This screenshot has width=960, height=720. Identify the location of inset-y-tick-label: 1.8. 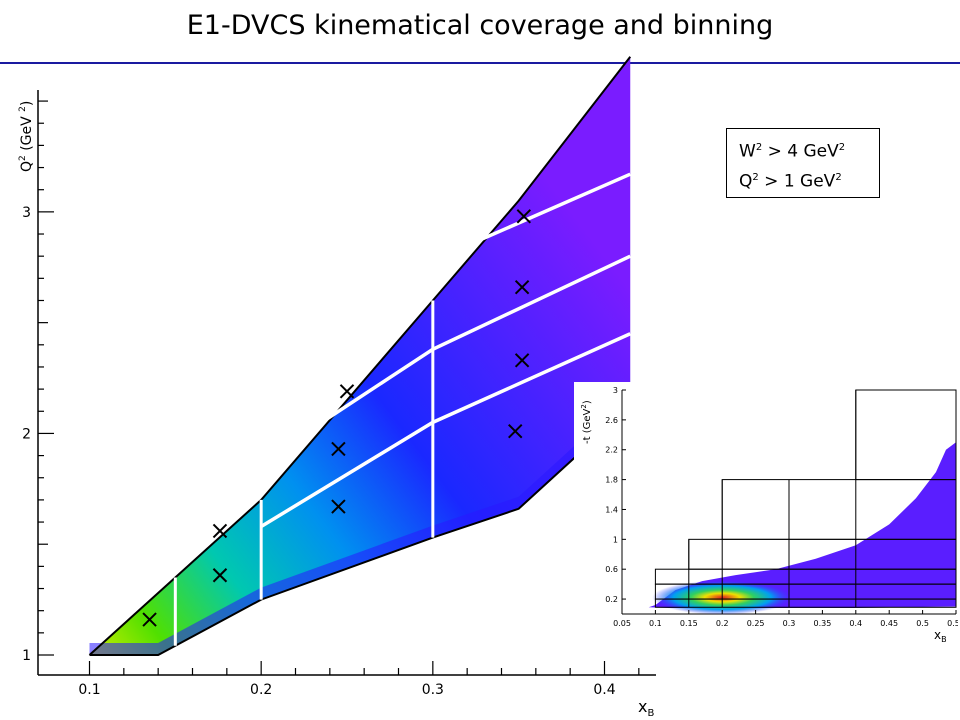
(611, 480).